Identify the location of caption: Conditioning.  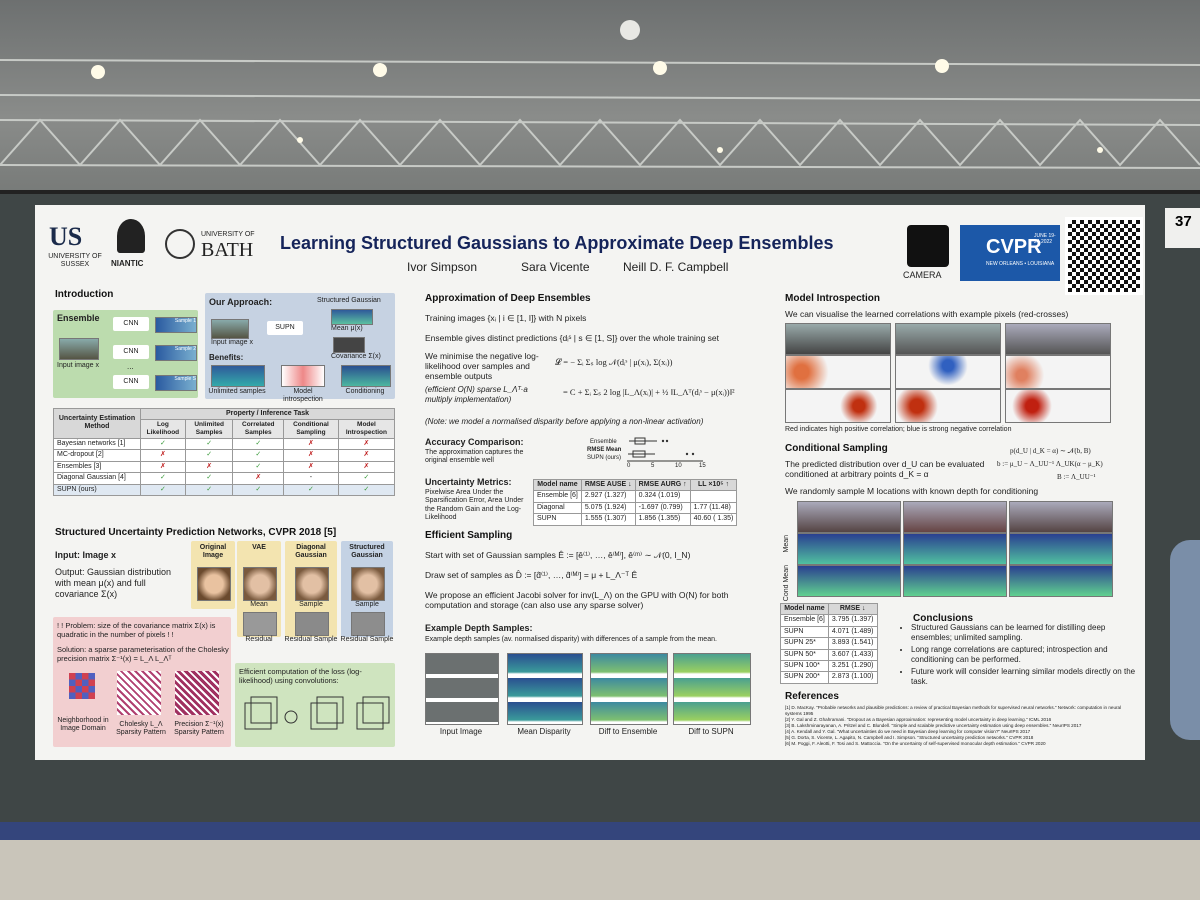
(365, 391).